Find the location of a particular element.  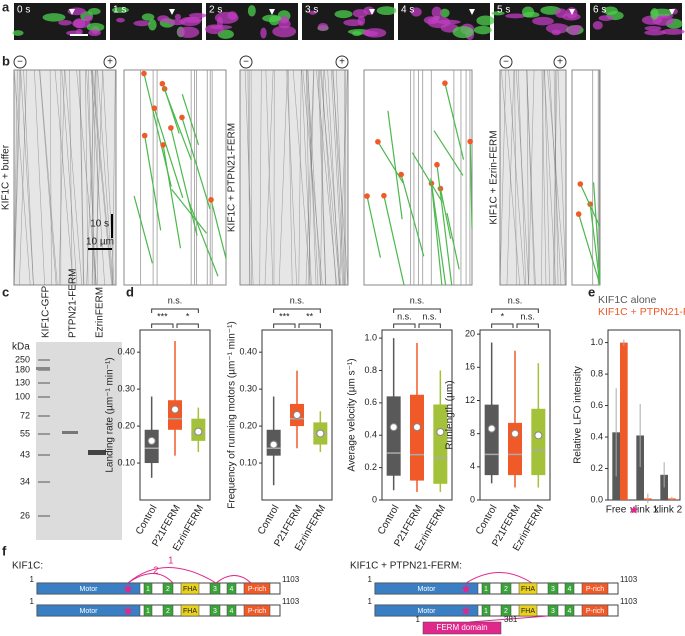

panel-label: a is located at coordinates (6, 7).